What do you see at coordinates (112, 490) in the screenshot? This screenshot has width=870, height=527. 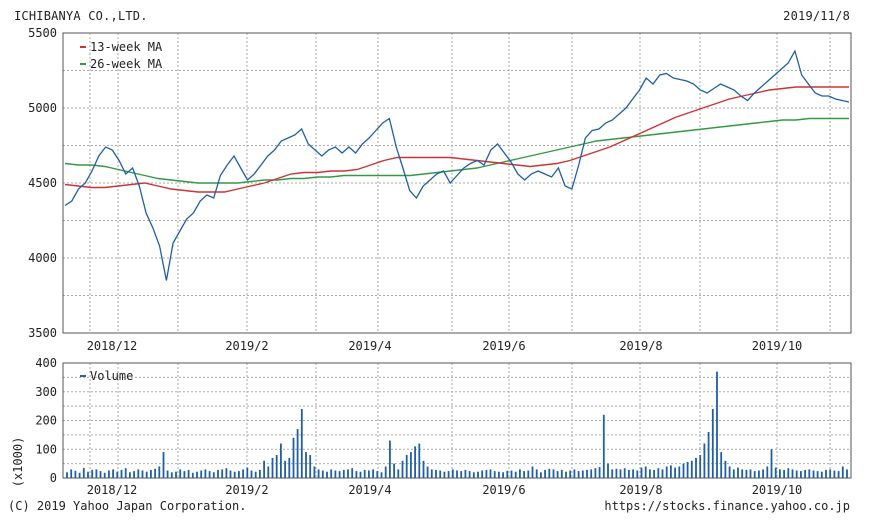 I see `volume-x-tick-label: 2018/12` at bounding box center [112, 490].